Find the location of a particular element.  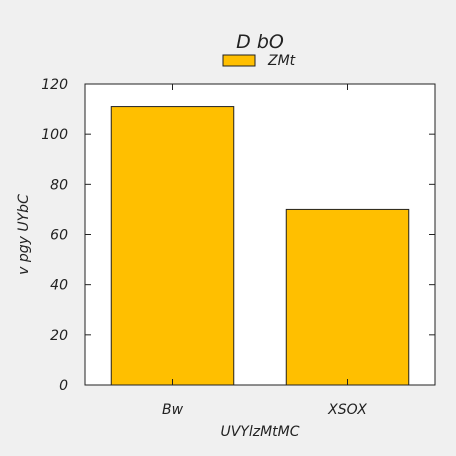

y-tick-label: 60 is located at coordinates (59, 236).